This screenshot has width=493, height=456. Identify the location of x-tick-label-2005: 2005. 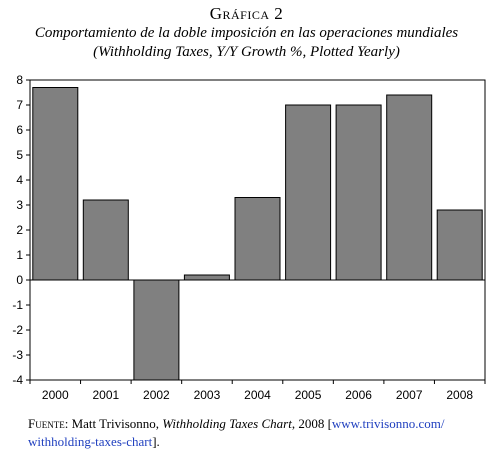
(308, 395).